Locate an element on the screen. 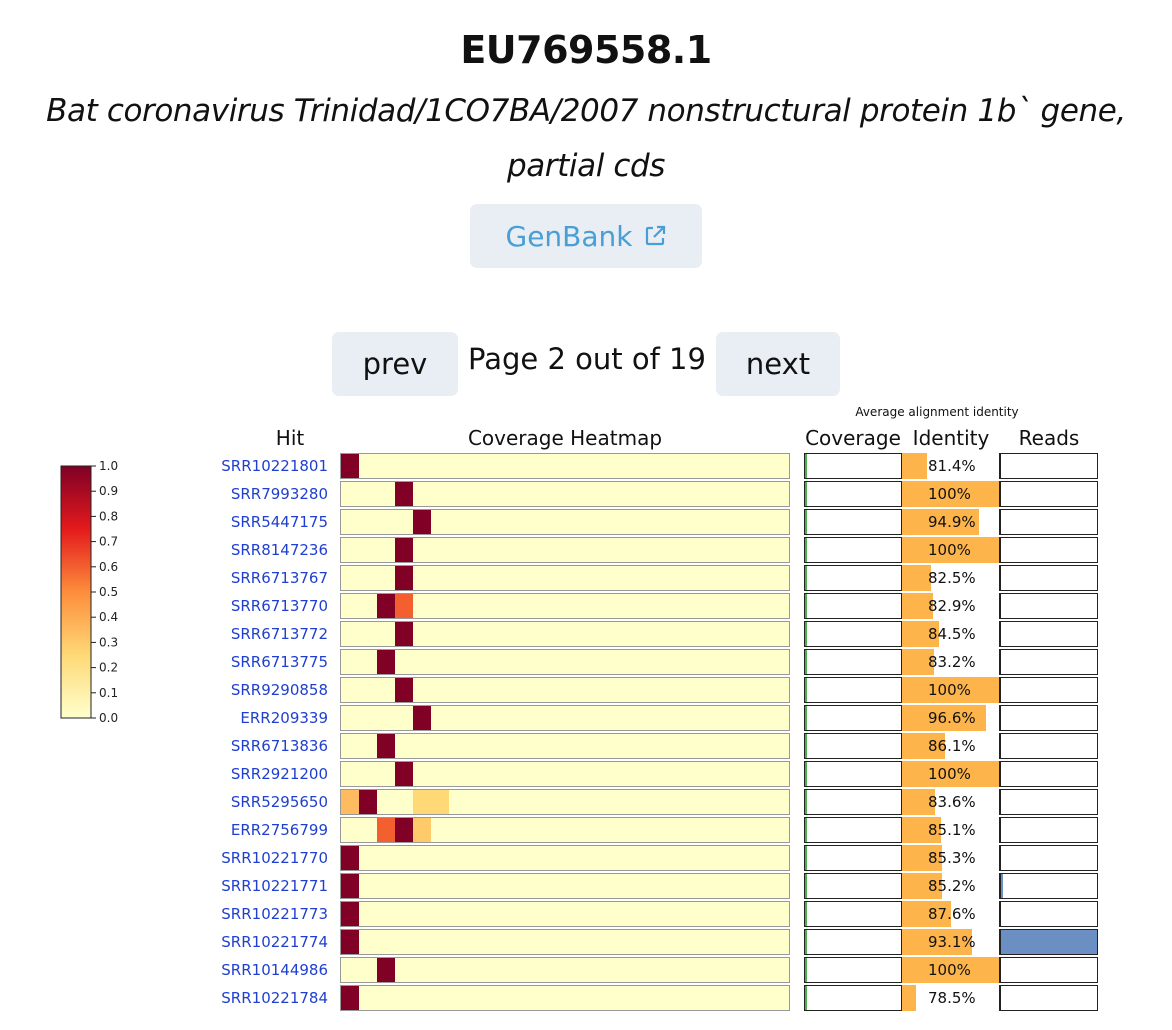 The height and width of the screenshot is (1030, 1172). identity-cell: 100% is located at coordinates (951, 970).